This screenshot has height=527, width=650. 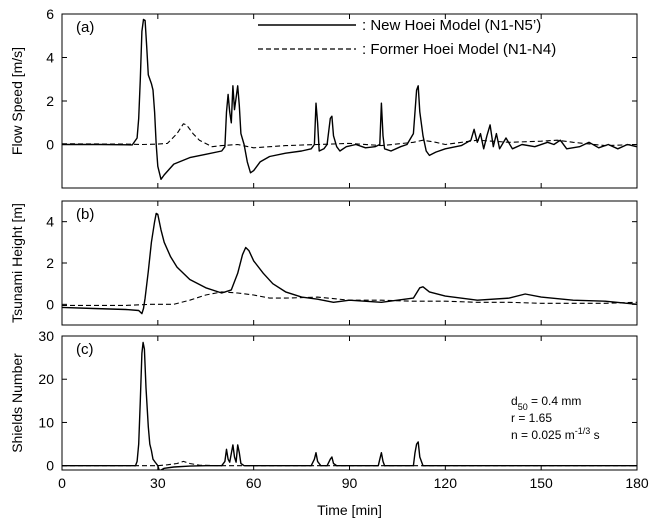 I want to click on legend-label: : New Hoei Model (N1-N5’), so click(x=451, y=25).